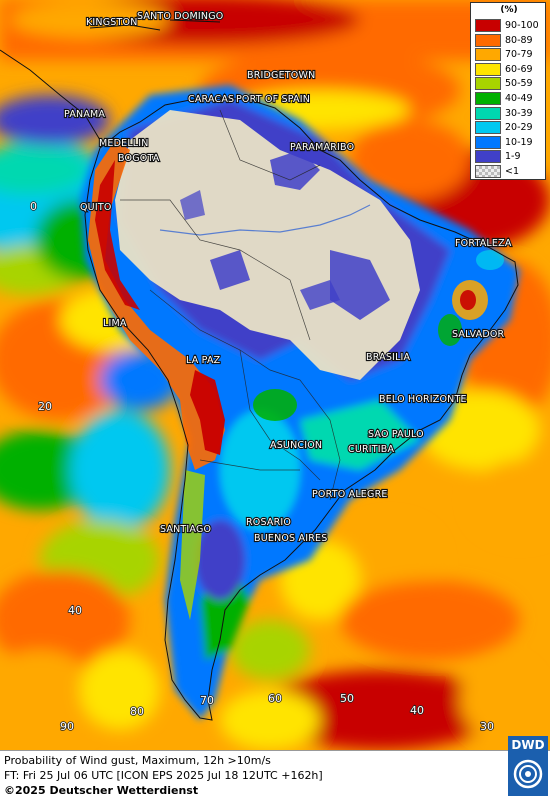 Image resolution: width=550 pixels, height=800 pixels. I want to click on dwd-logo: DWD, so click(528, 766).